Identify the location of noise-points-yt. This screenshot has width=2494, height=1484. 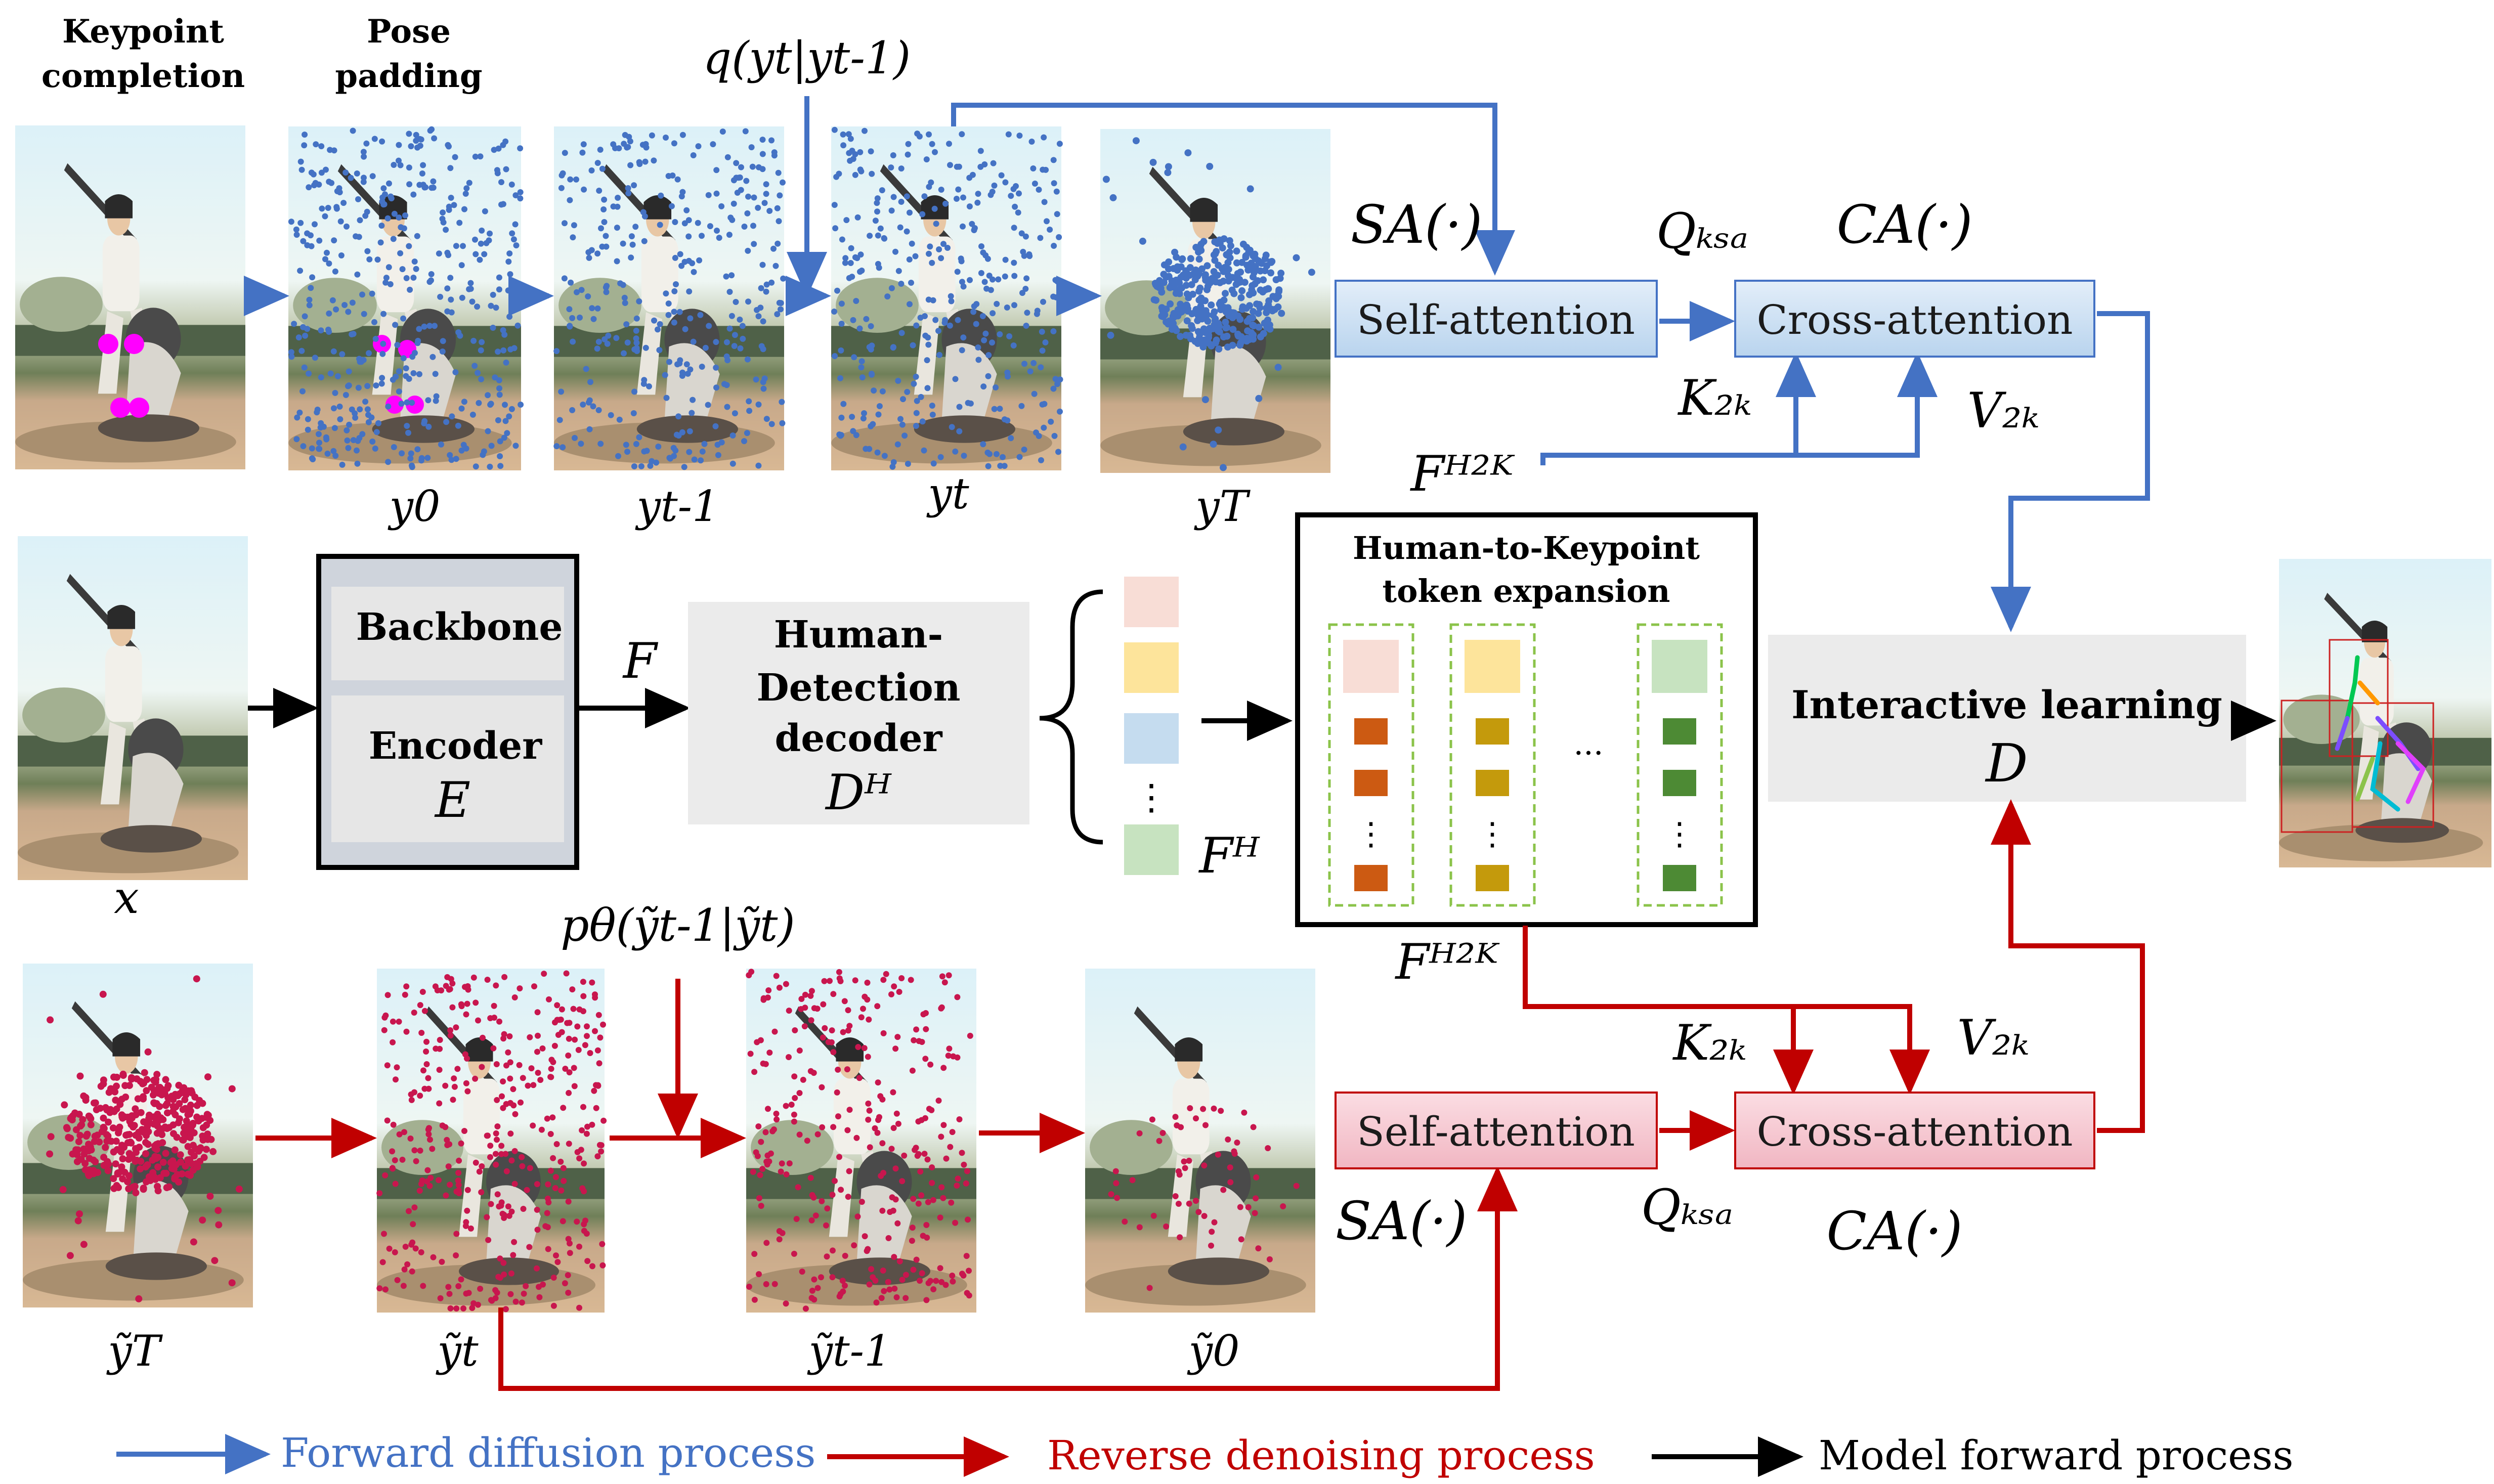
(947, 298).